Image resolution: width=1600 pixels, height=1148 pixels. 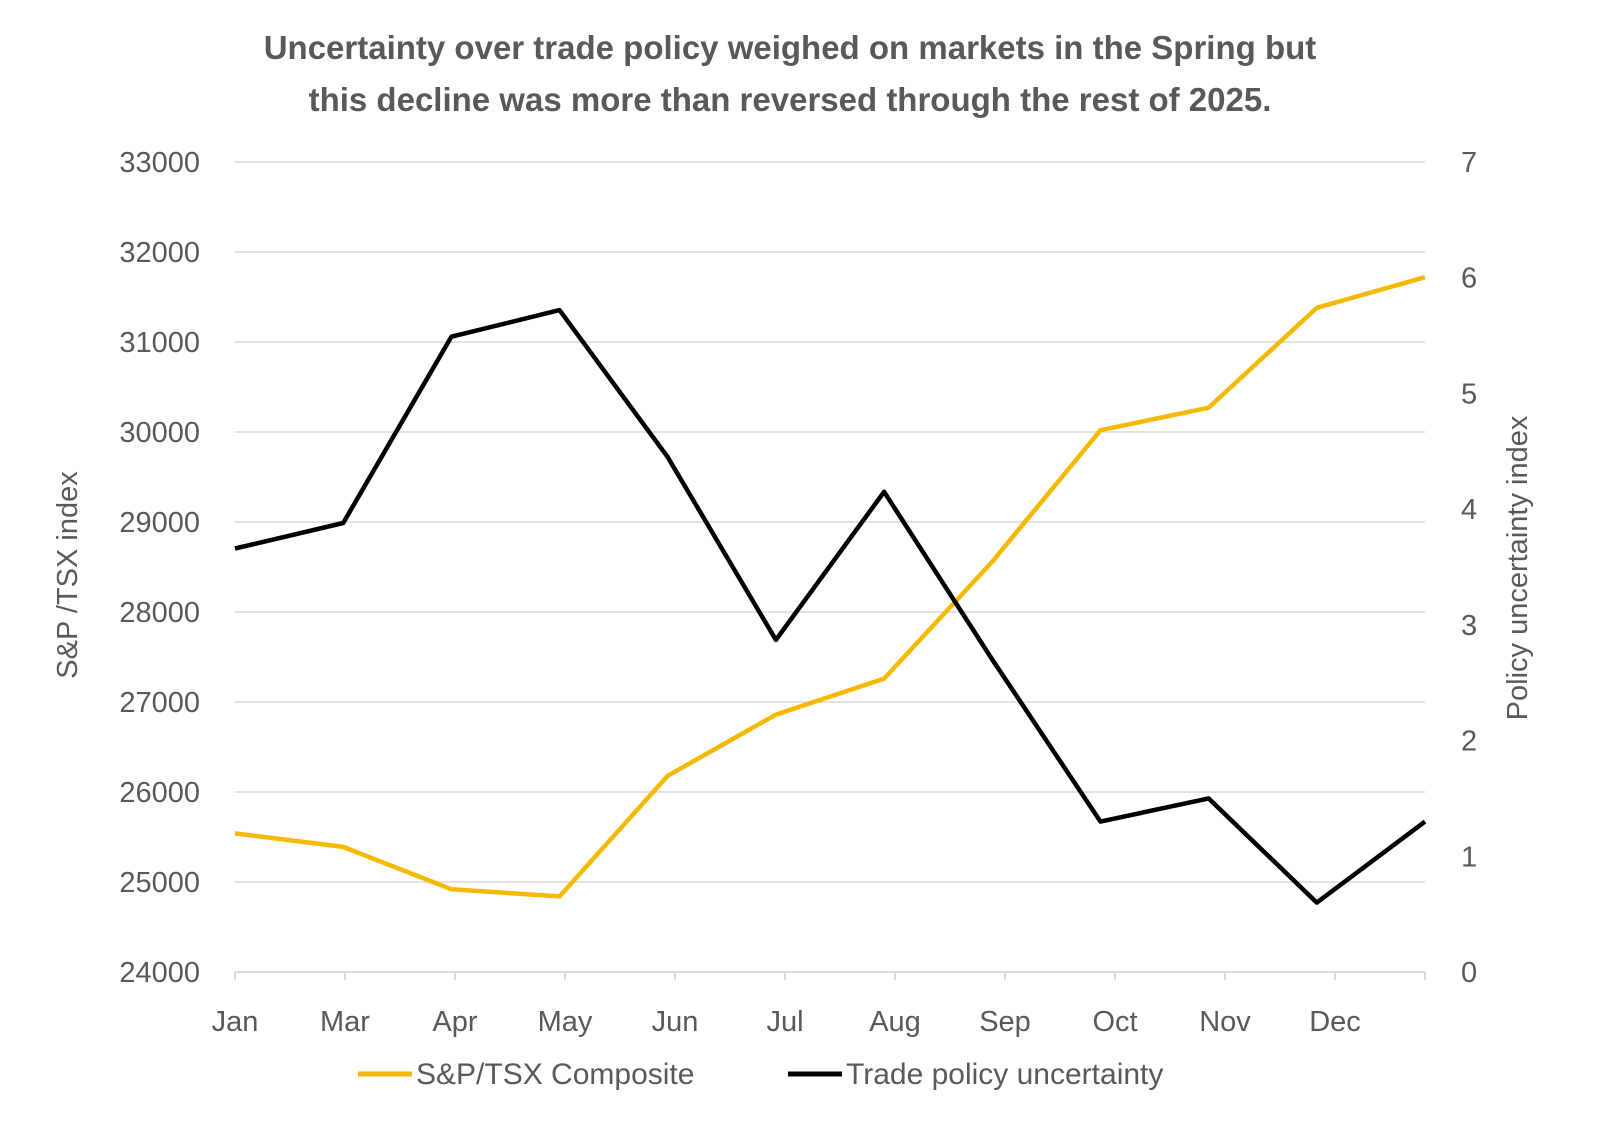 What do you see at coordinates (159, 253) in the screenshot?
I see `left-tick-label: 32000` at bounding box center [159, 253].